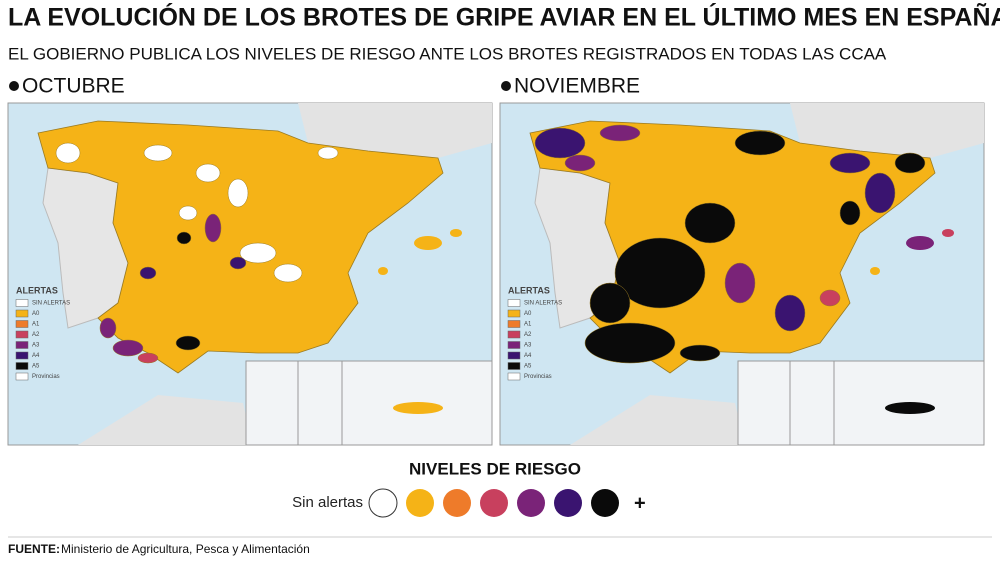 This screenshot has height=562, width=1000. Describe the element at coordinates (640, 503) in the screenshot. I see `risk-high-label: +` at that location.